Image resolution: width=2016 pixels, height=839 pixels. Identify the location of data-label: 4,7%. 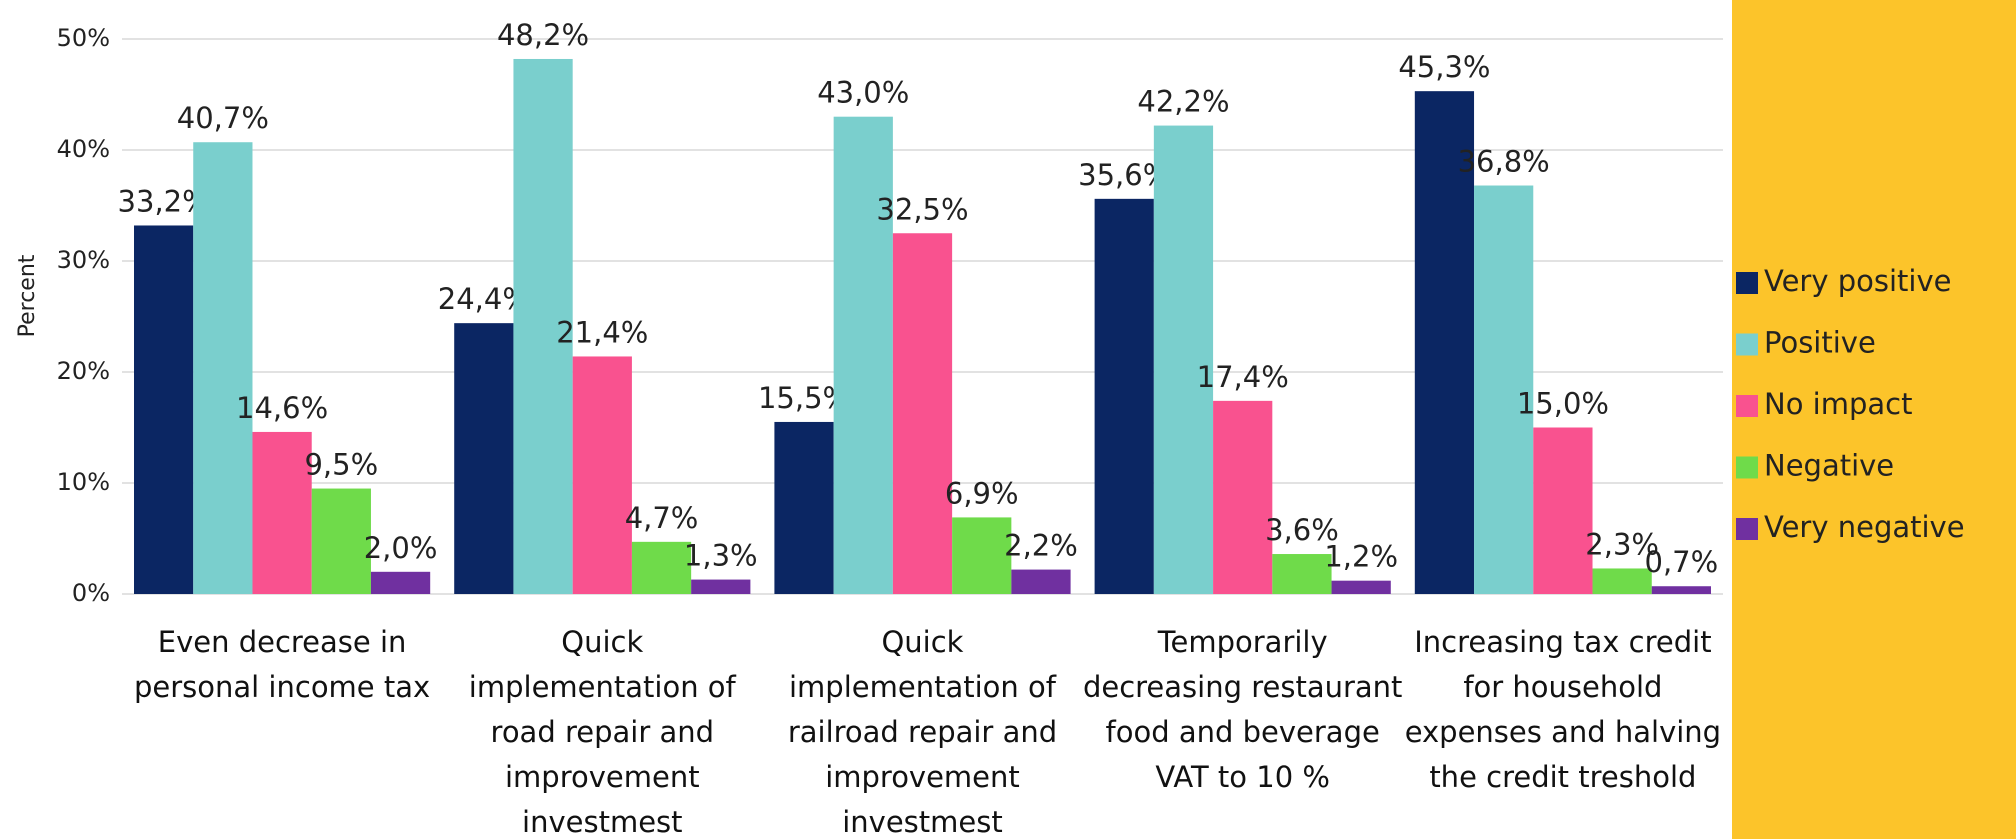
(662, 518).